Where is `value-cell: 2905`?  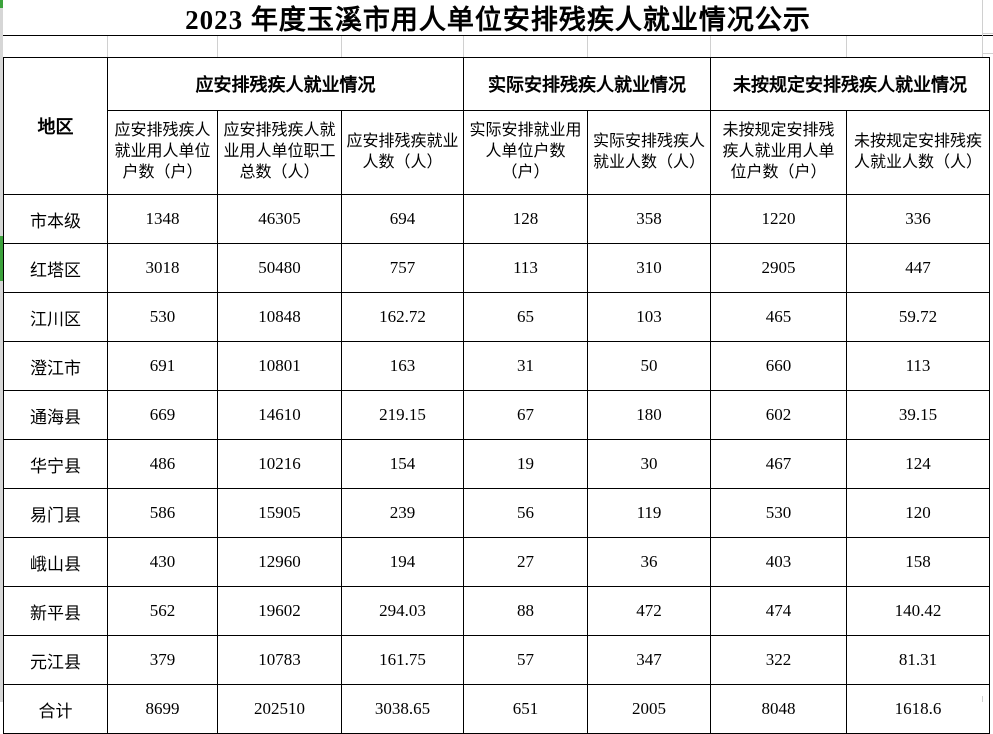 value-cell: 2905 is located at coordinates (778, 268).